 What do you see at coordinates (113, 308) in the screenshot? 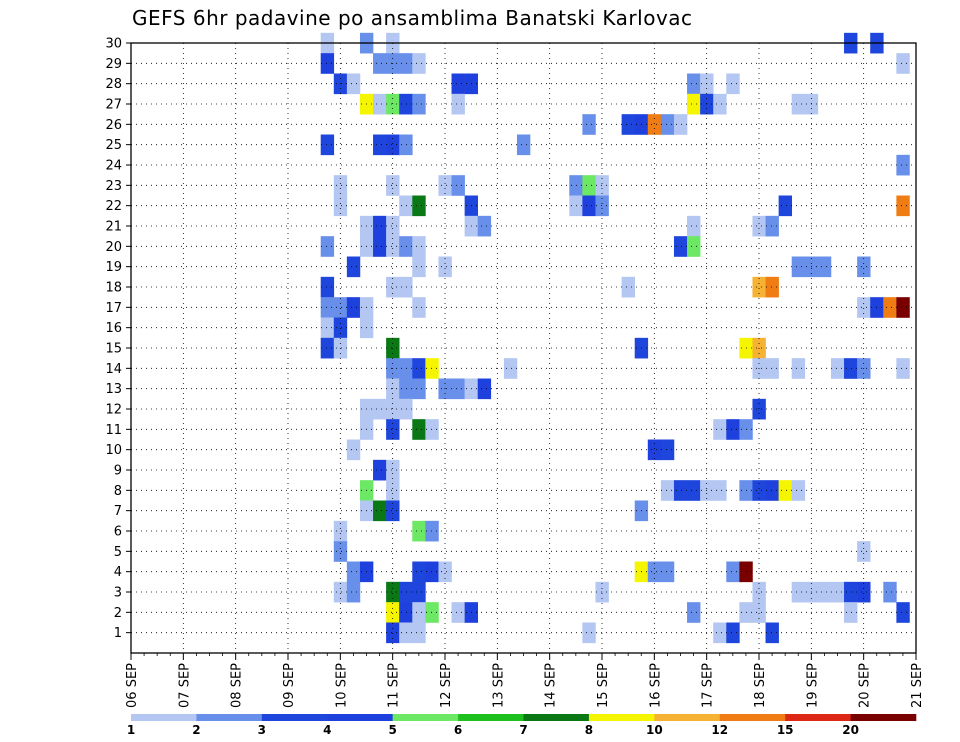
I see `y-tick-label: 17` at bounding box center [113, 308].